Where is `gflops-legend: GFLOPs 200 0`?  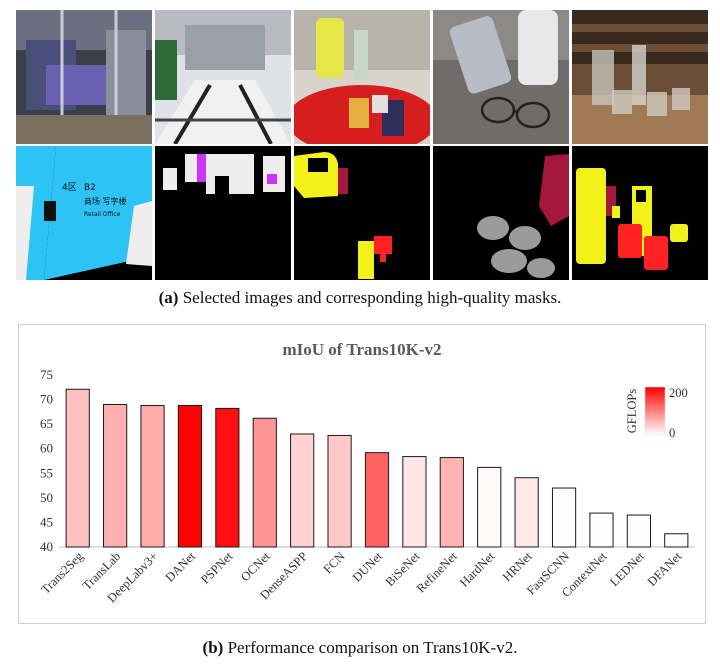
gflops-legend: GFLOPs 200 0 is located at coordinates (656, 413).